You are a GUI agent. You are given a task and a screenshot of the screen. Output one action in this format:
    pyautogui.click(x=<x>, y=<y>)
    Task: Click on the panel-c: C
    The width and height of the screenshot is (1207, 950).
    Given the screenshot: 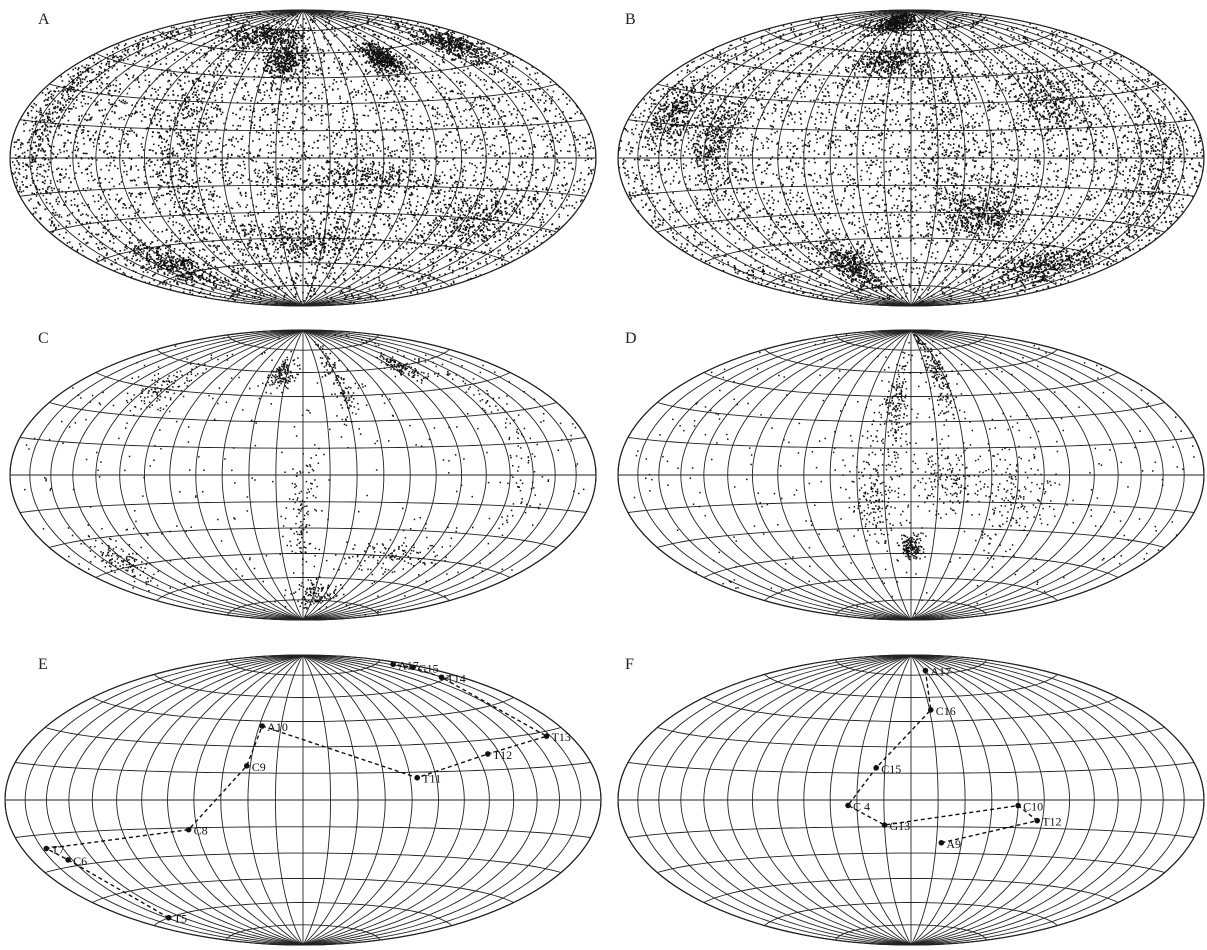 What is the action you would take?
    pyautogui.click(x=303, y=475)
    